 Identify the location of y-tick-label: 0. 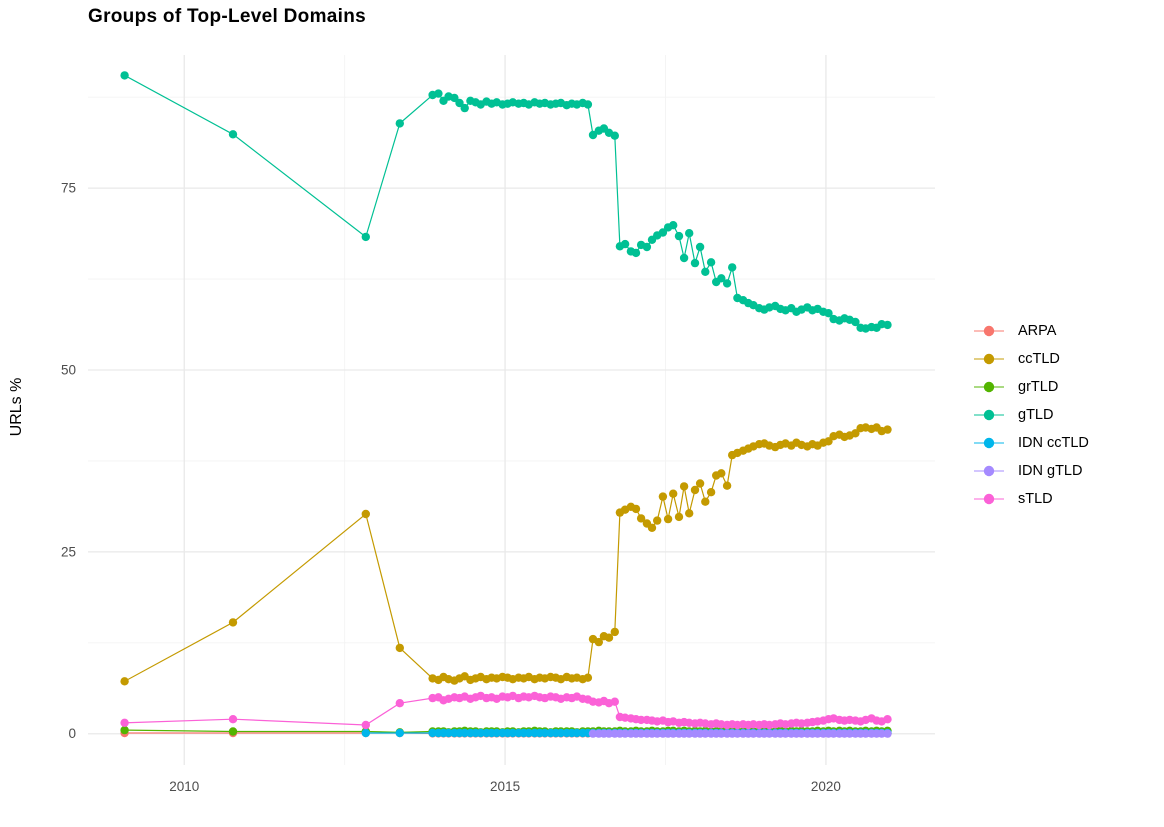
(72, 733).